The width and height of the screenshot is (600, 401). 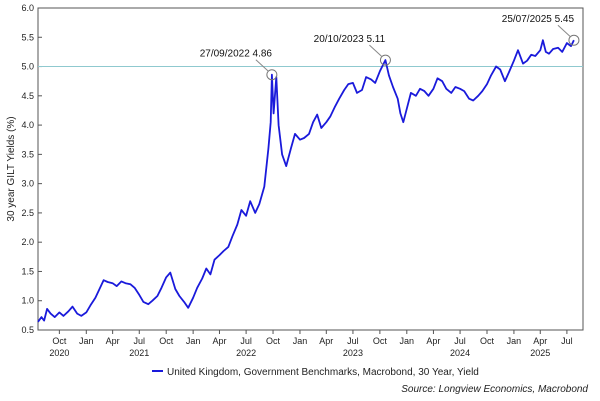 I want to click on annotation-label: 25/07/2025 5.45, so click(x=538, y=19).